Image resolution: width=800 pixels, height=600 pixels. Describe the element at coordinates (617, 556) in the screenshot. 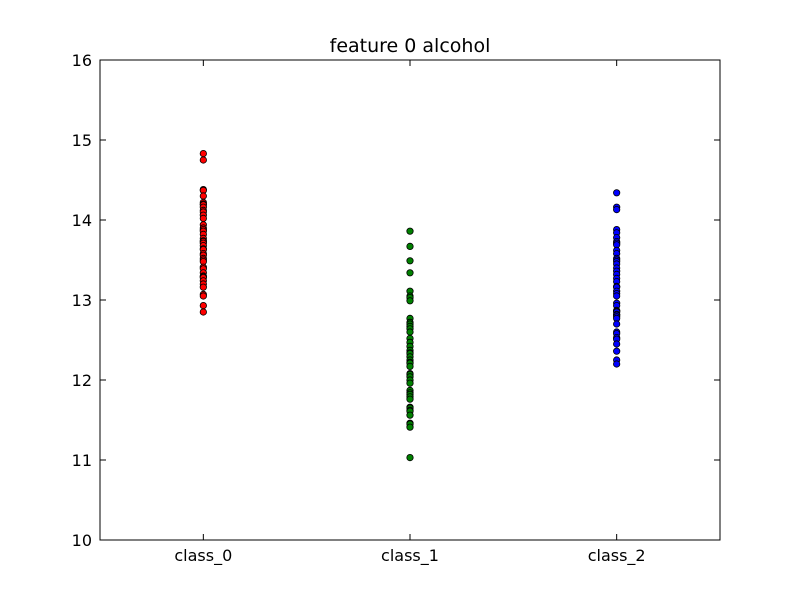

I see `x-tick-label: class_2` at that location.